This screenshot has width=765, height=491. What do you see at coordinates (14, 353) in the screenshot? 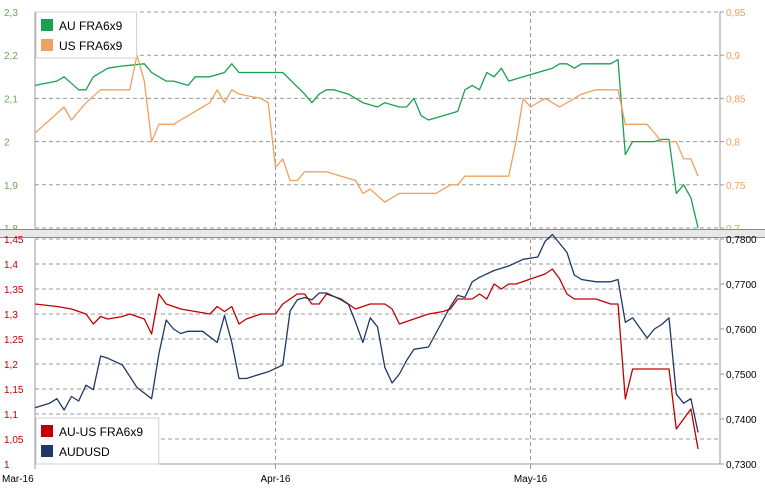
I see `bottom-left-axis-ticks: 1 1,05 1,1 1,15 1,2 1,25 1,3 1,35 1,4 1,45` at bounding box center [14, 353].